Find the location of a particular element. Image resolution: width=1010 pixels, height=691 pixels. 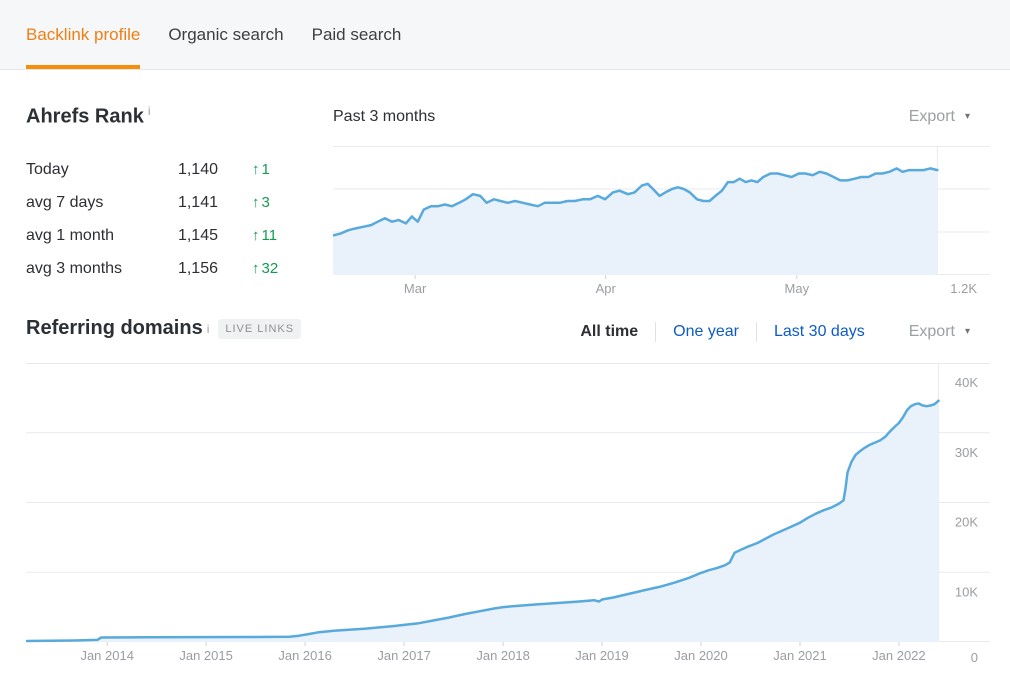

svg-text: Jan 2020 is located at coordinates (701, 655).